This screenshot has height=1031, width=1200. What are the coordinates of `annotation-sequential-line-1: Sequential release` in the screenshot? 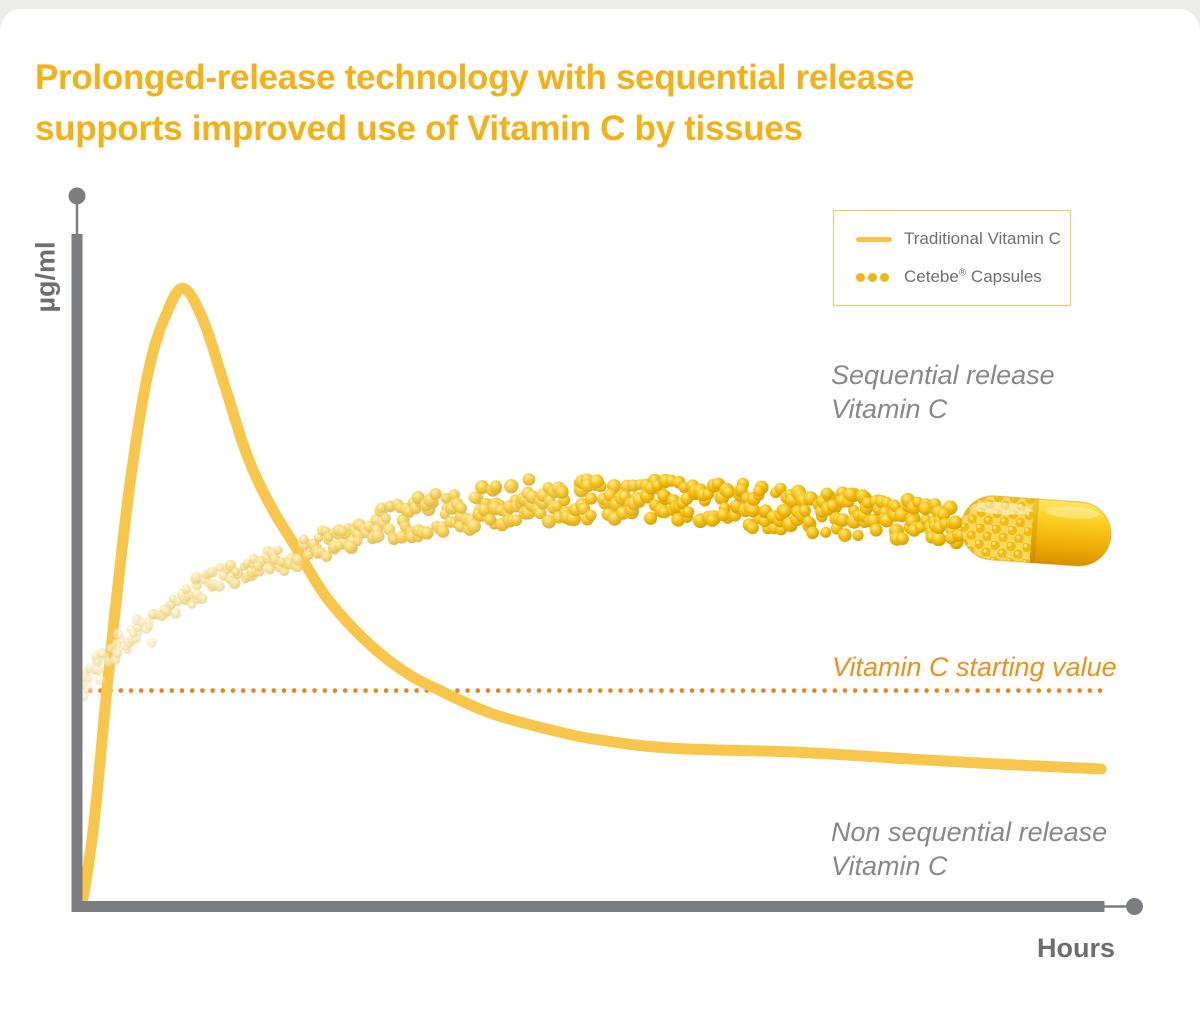 It's located at (943, 375).